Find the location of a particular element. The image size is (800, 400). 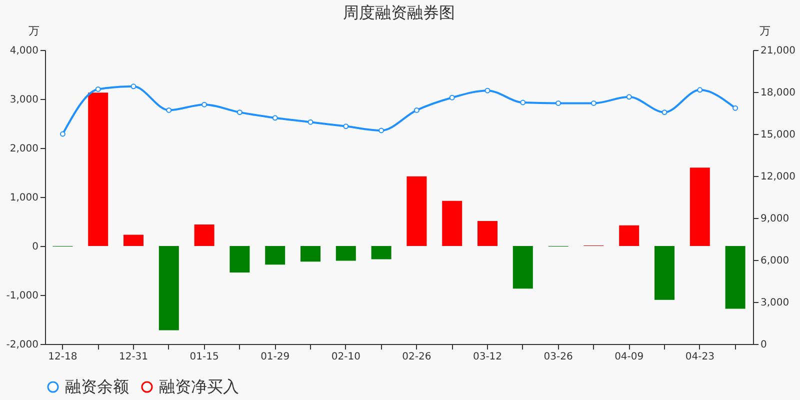

x-tick-label: 02-26 is located at coordinates (417, 357).